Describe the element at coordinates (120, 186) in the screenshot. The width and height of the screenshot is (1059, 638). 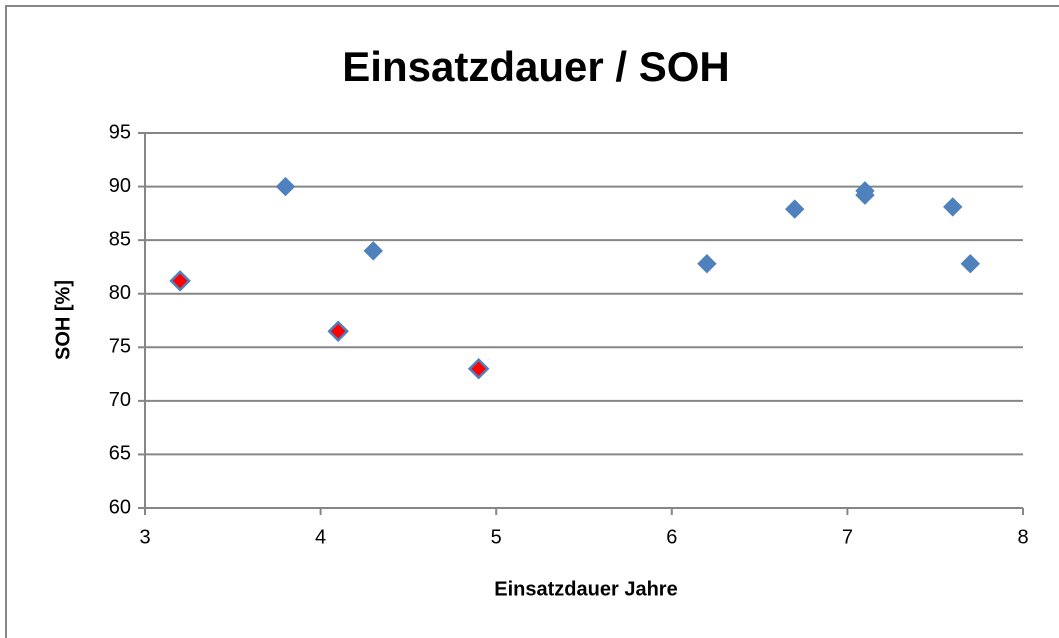
I see `y-tick-label: 90` at that location.